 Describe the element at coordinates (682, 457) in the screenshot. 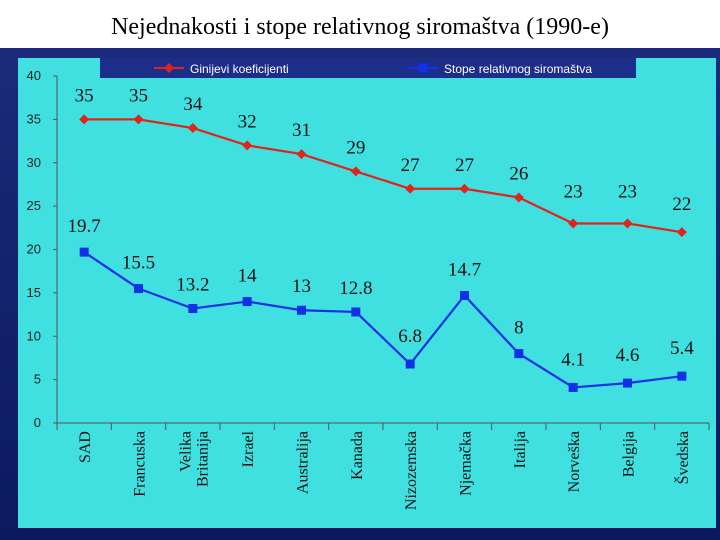

I see `x-category-label: Švedska` at that location.